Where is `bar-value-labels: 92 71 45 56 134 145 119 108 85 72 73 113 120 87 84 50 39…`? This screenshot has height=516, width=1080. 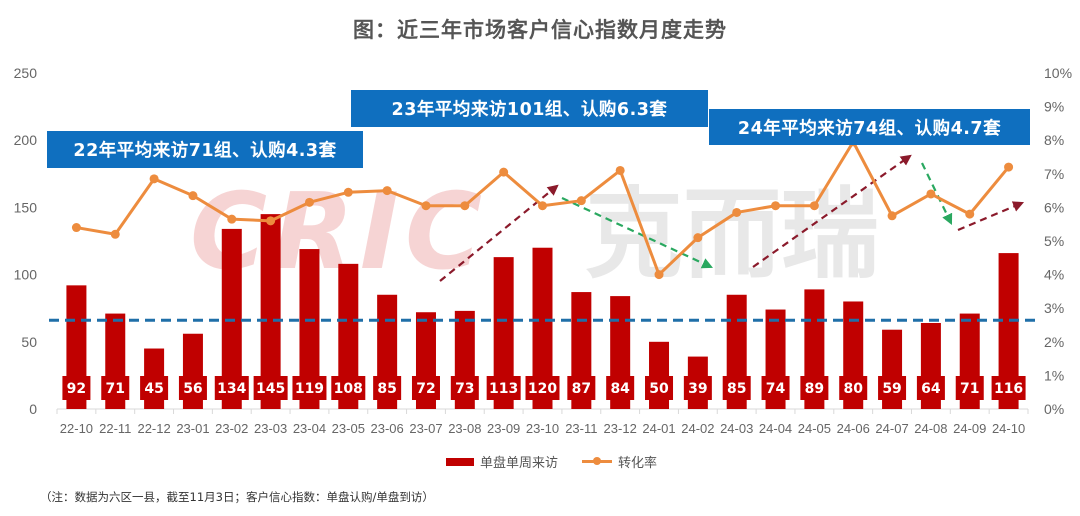
bar-value-labels: 92 71 45 56 134 145 119 108 85 72 73 113 120 87 84 50 39… is located at coordinates (544, 388).